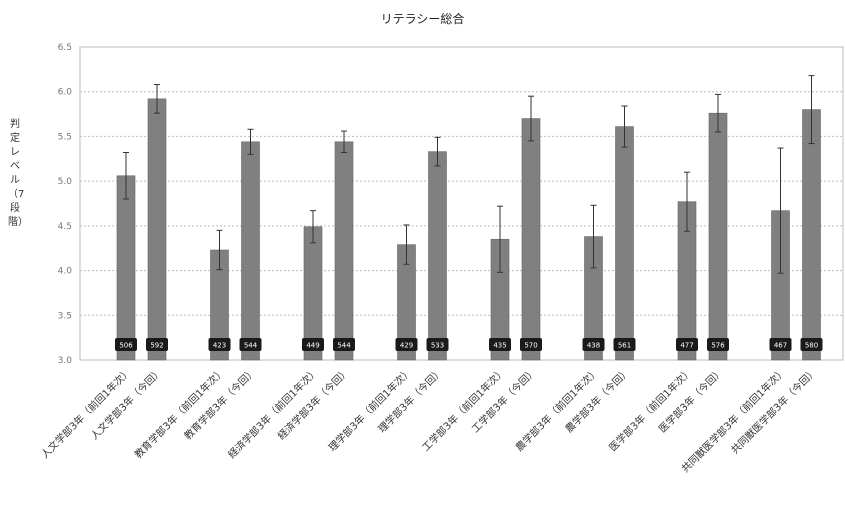 This screenshot has width=845, height=517. What do you see at coordinates (65, 137) in the screenshot?
I see `y-tick-label: 5.5` at bounding box center [65, 137].